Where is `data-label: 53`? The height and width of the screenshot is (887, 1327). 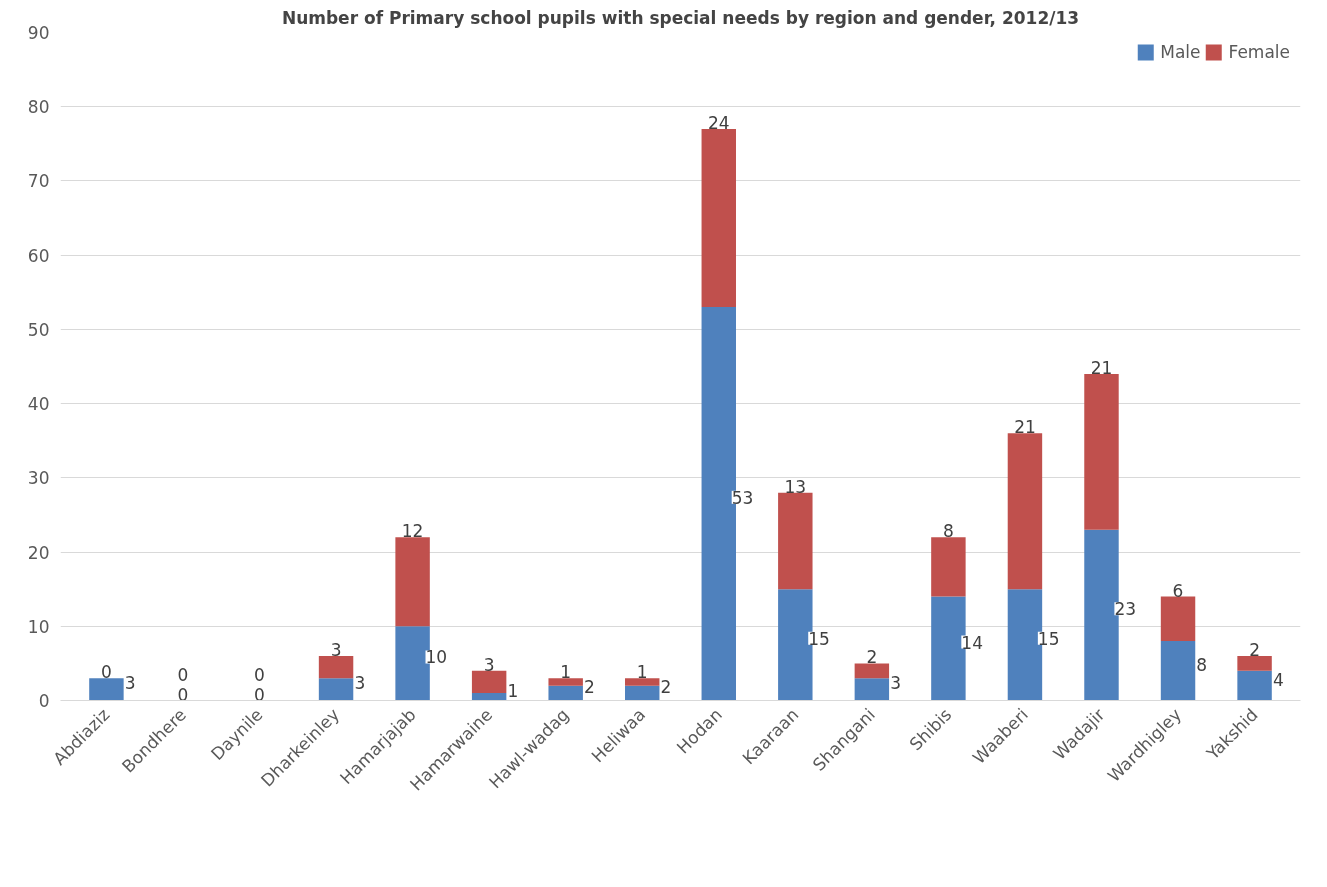 data-label: 53 is located at coordinates (742, 497).